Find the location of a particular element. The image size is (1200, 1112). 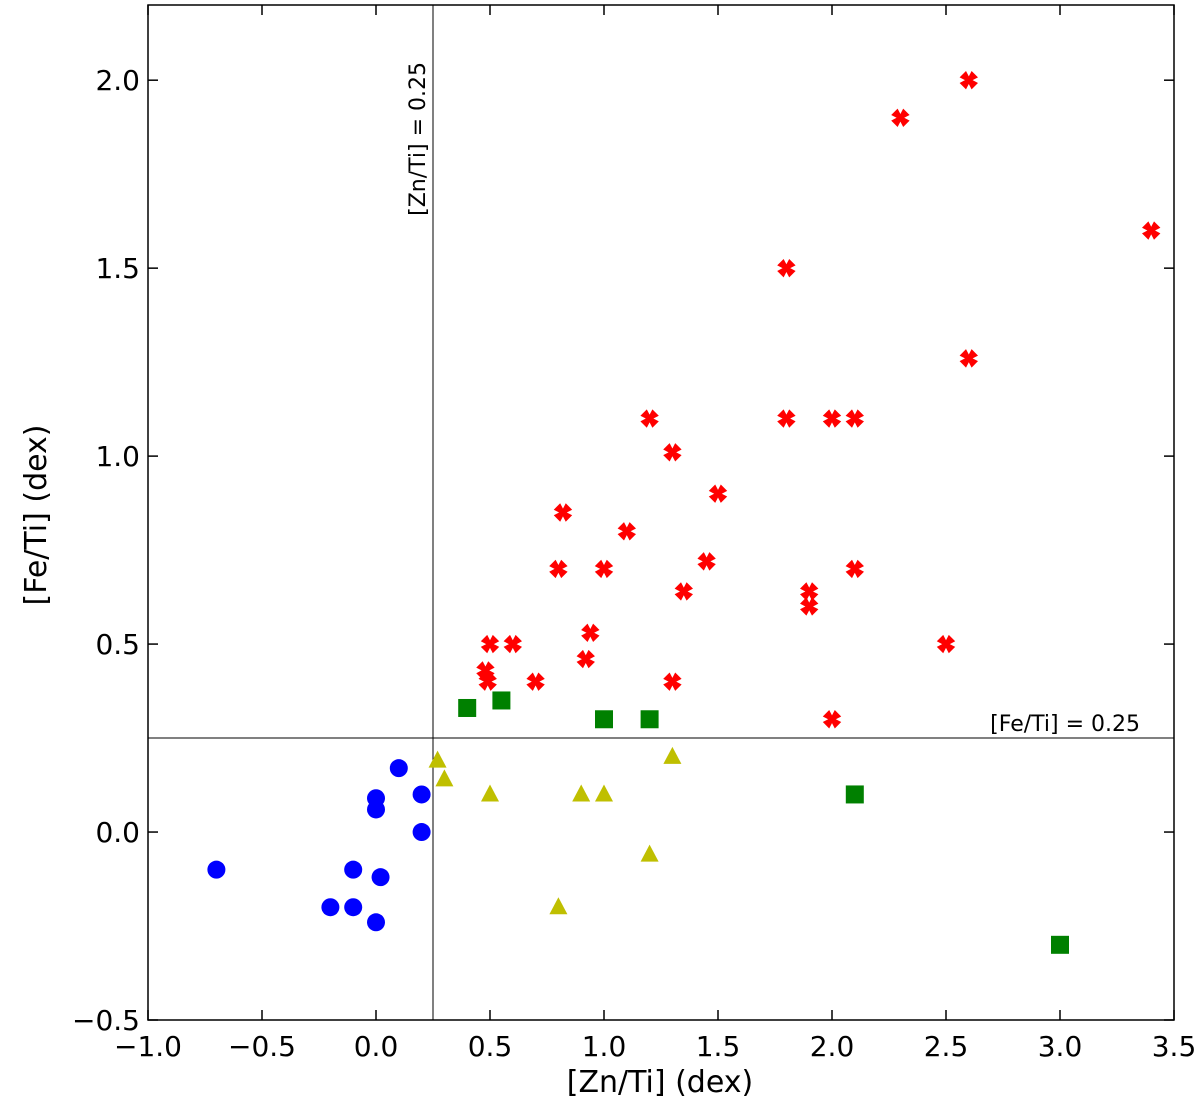

x-tick-label: 1.0 is located at coordinates (604, 1046).